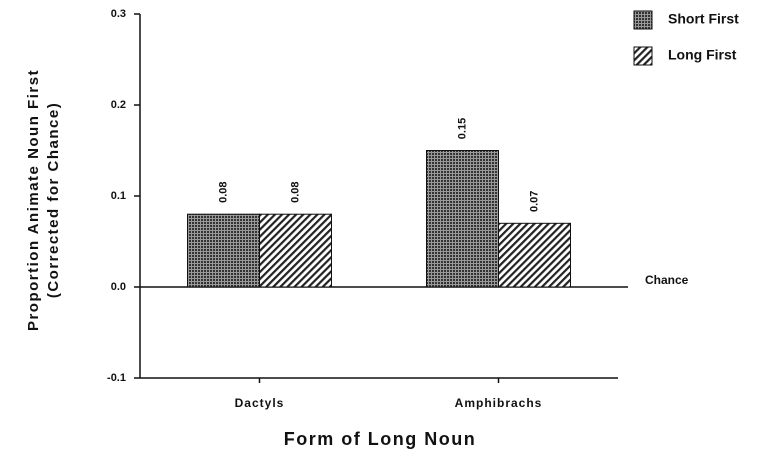  I want to click on legend-label: Short First, so click(703, 19).